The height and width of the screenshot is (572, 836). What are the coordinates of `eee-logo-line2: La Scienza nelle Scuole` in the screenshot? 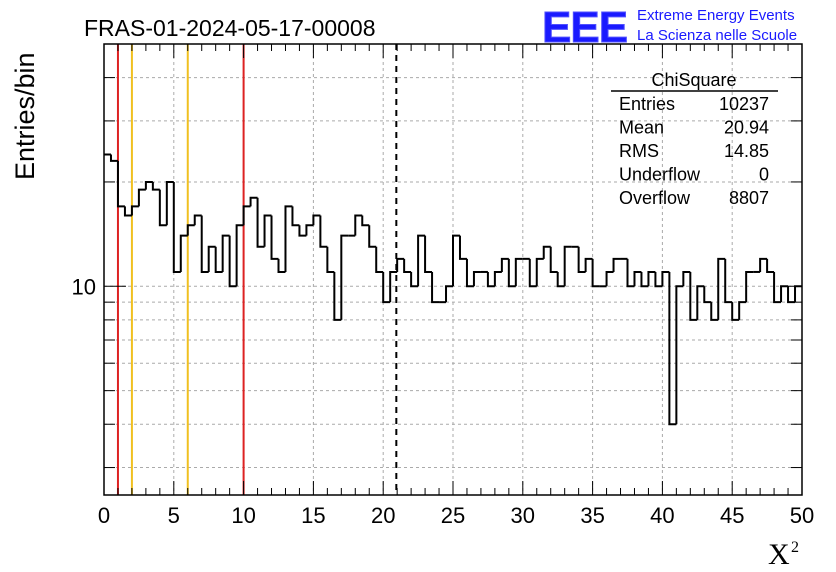 It's located at (717, 35).